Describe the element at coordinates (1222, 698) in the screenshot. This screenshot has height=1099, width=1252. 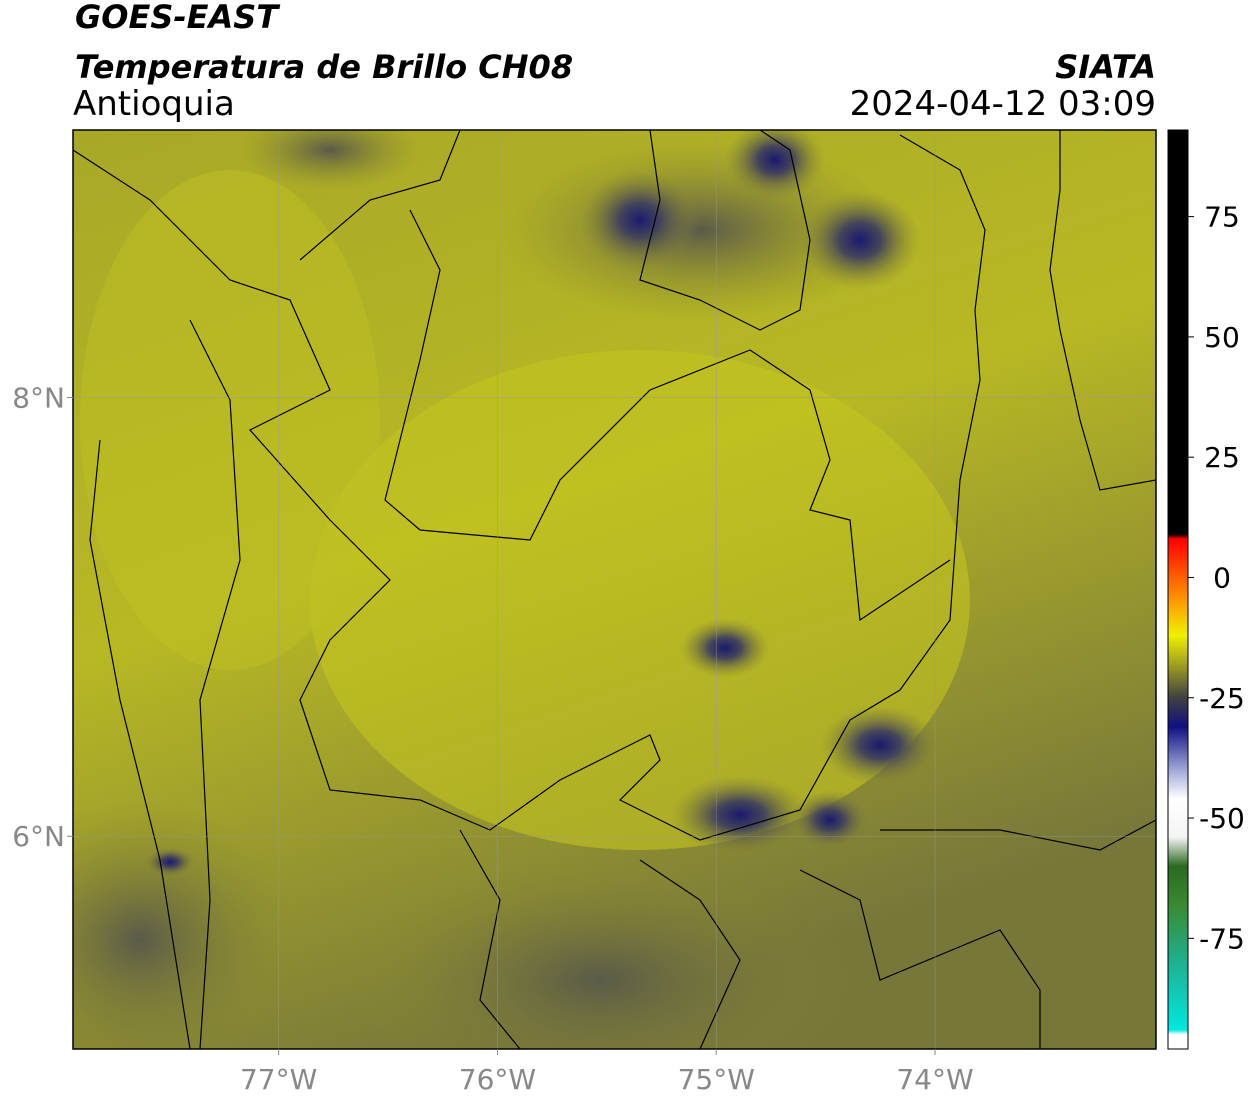
I see `colorbar-tick-label: -25` at that location.